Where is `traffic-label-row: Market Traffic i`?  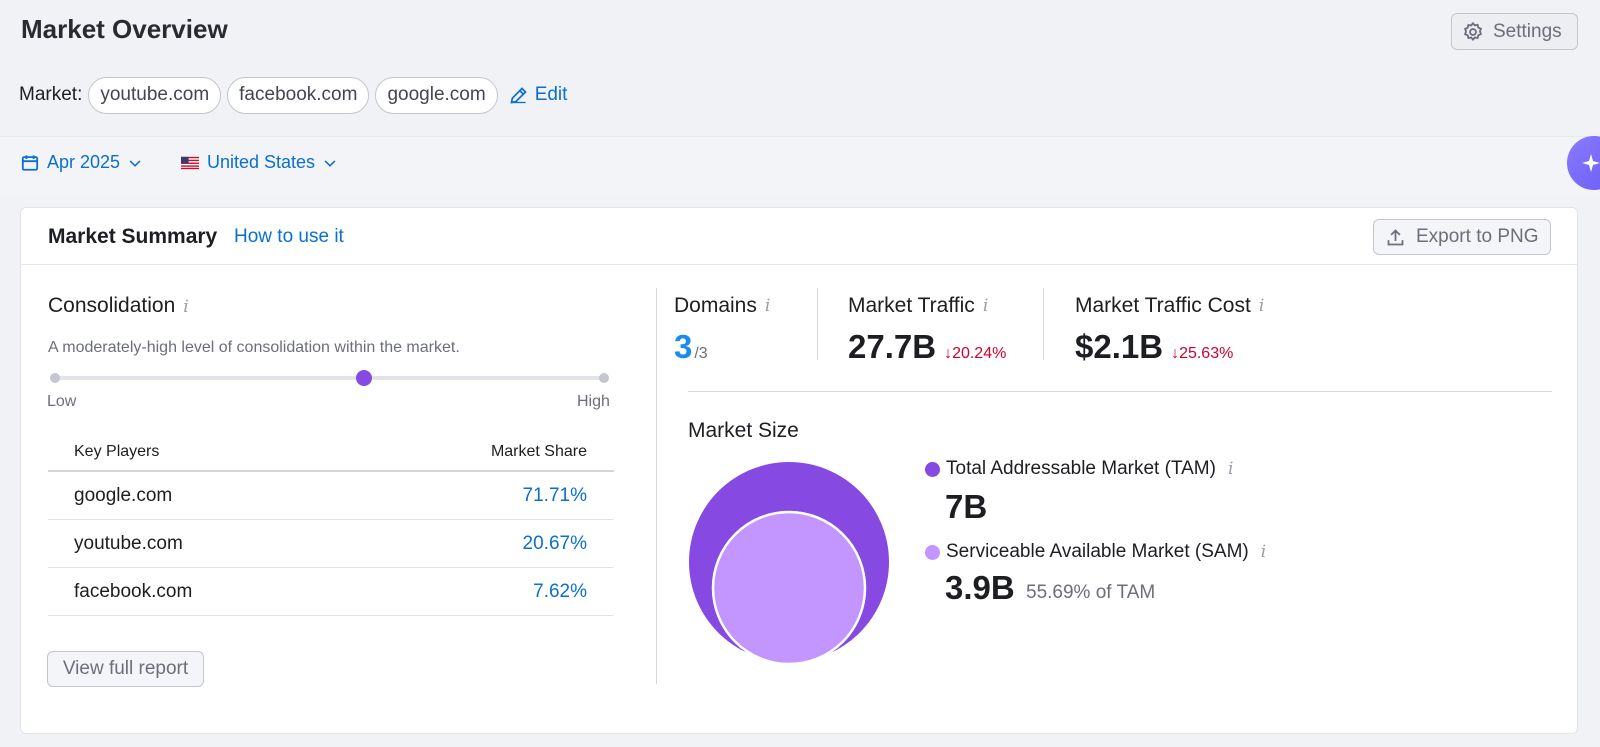 traffic-label-row: Market Traffic i is located at coordinates (927, 306).